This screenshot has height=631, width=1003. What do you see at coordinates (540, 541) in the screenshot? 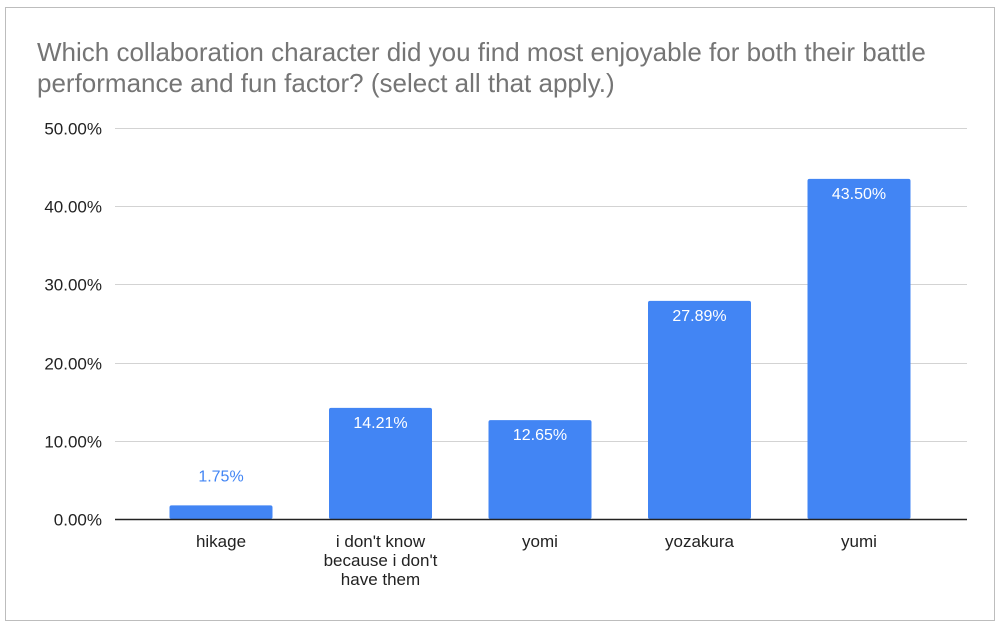
I see `x-tick-label: yomi` at bounding box center [540, 541].